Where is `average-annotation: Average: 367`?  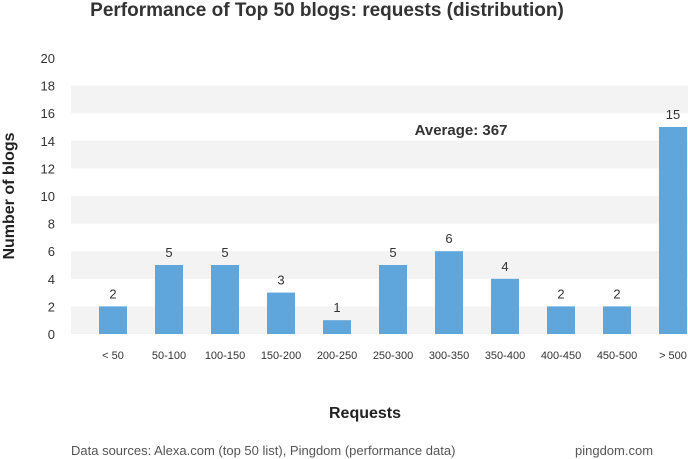 average-annotation: Average: 367 is located at coordinates (461, 130).